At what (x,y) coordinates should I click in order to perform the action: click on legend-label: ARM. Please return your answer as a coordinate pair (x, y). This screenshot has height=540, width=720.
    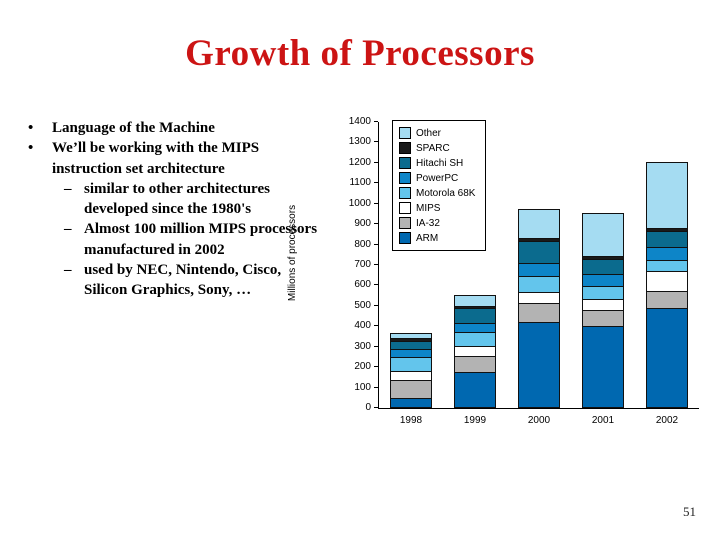
    Looking at the image, I should click on (427, 238).